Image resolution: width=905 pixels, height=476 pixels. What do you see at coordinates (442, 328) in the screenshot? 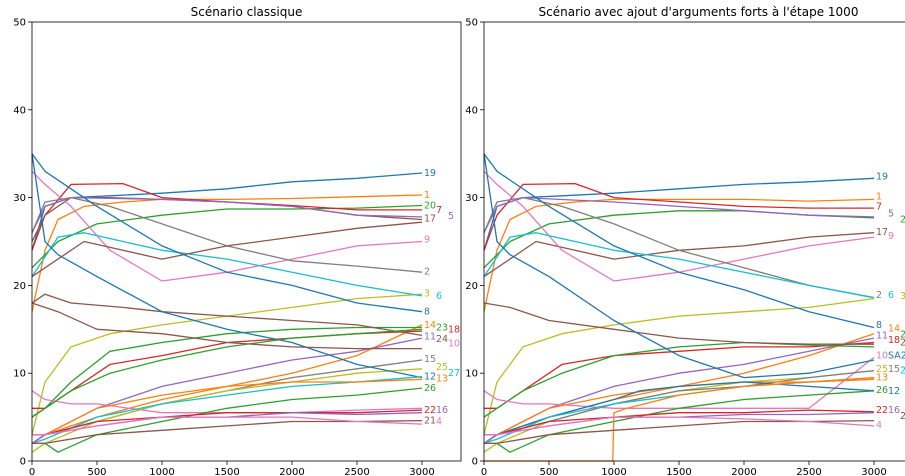
I see `series-label: 23` at bounding box center [442, 328].